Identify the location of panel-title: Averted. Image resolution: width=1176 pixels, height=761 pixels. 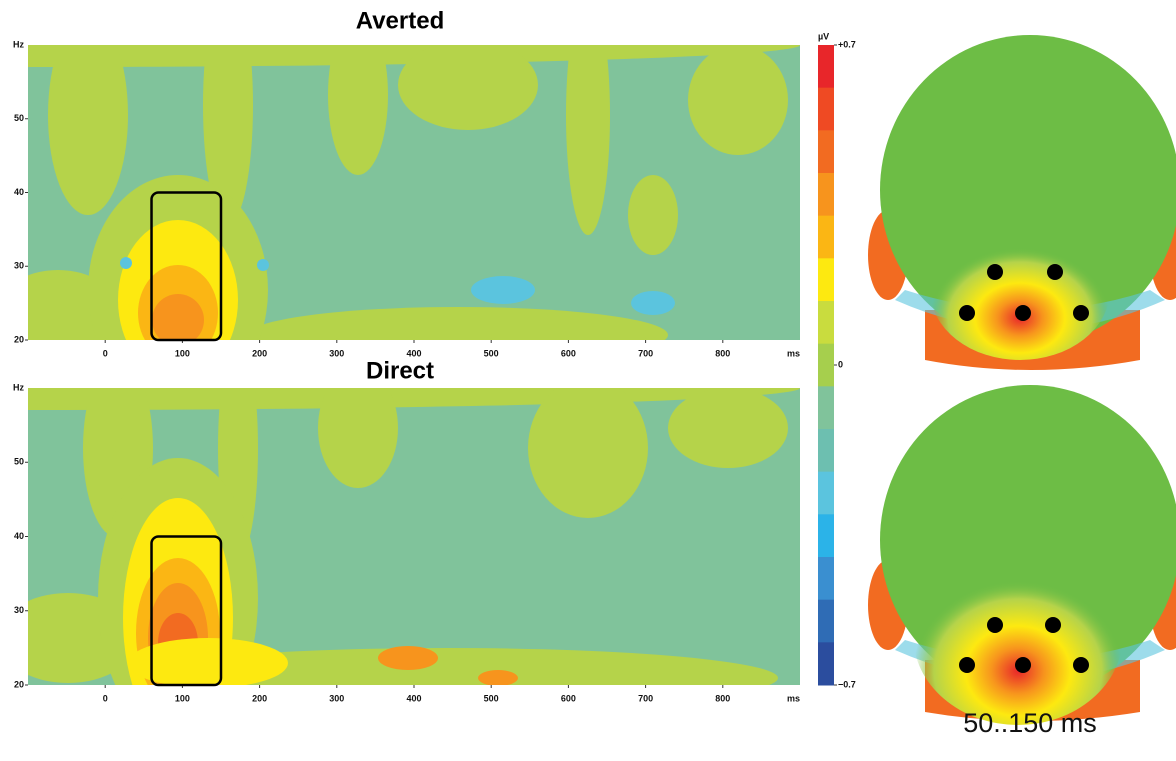
(400, 20).